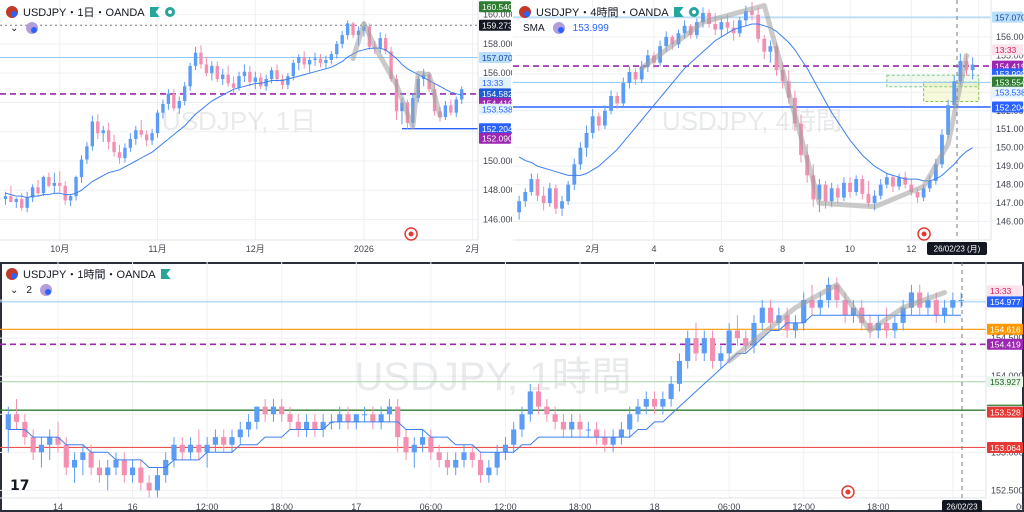 Image resolution: width=1024 pixels, height=512 pixels. I want to click on price-tick-label: 154.000, so click(1007, 376).